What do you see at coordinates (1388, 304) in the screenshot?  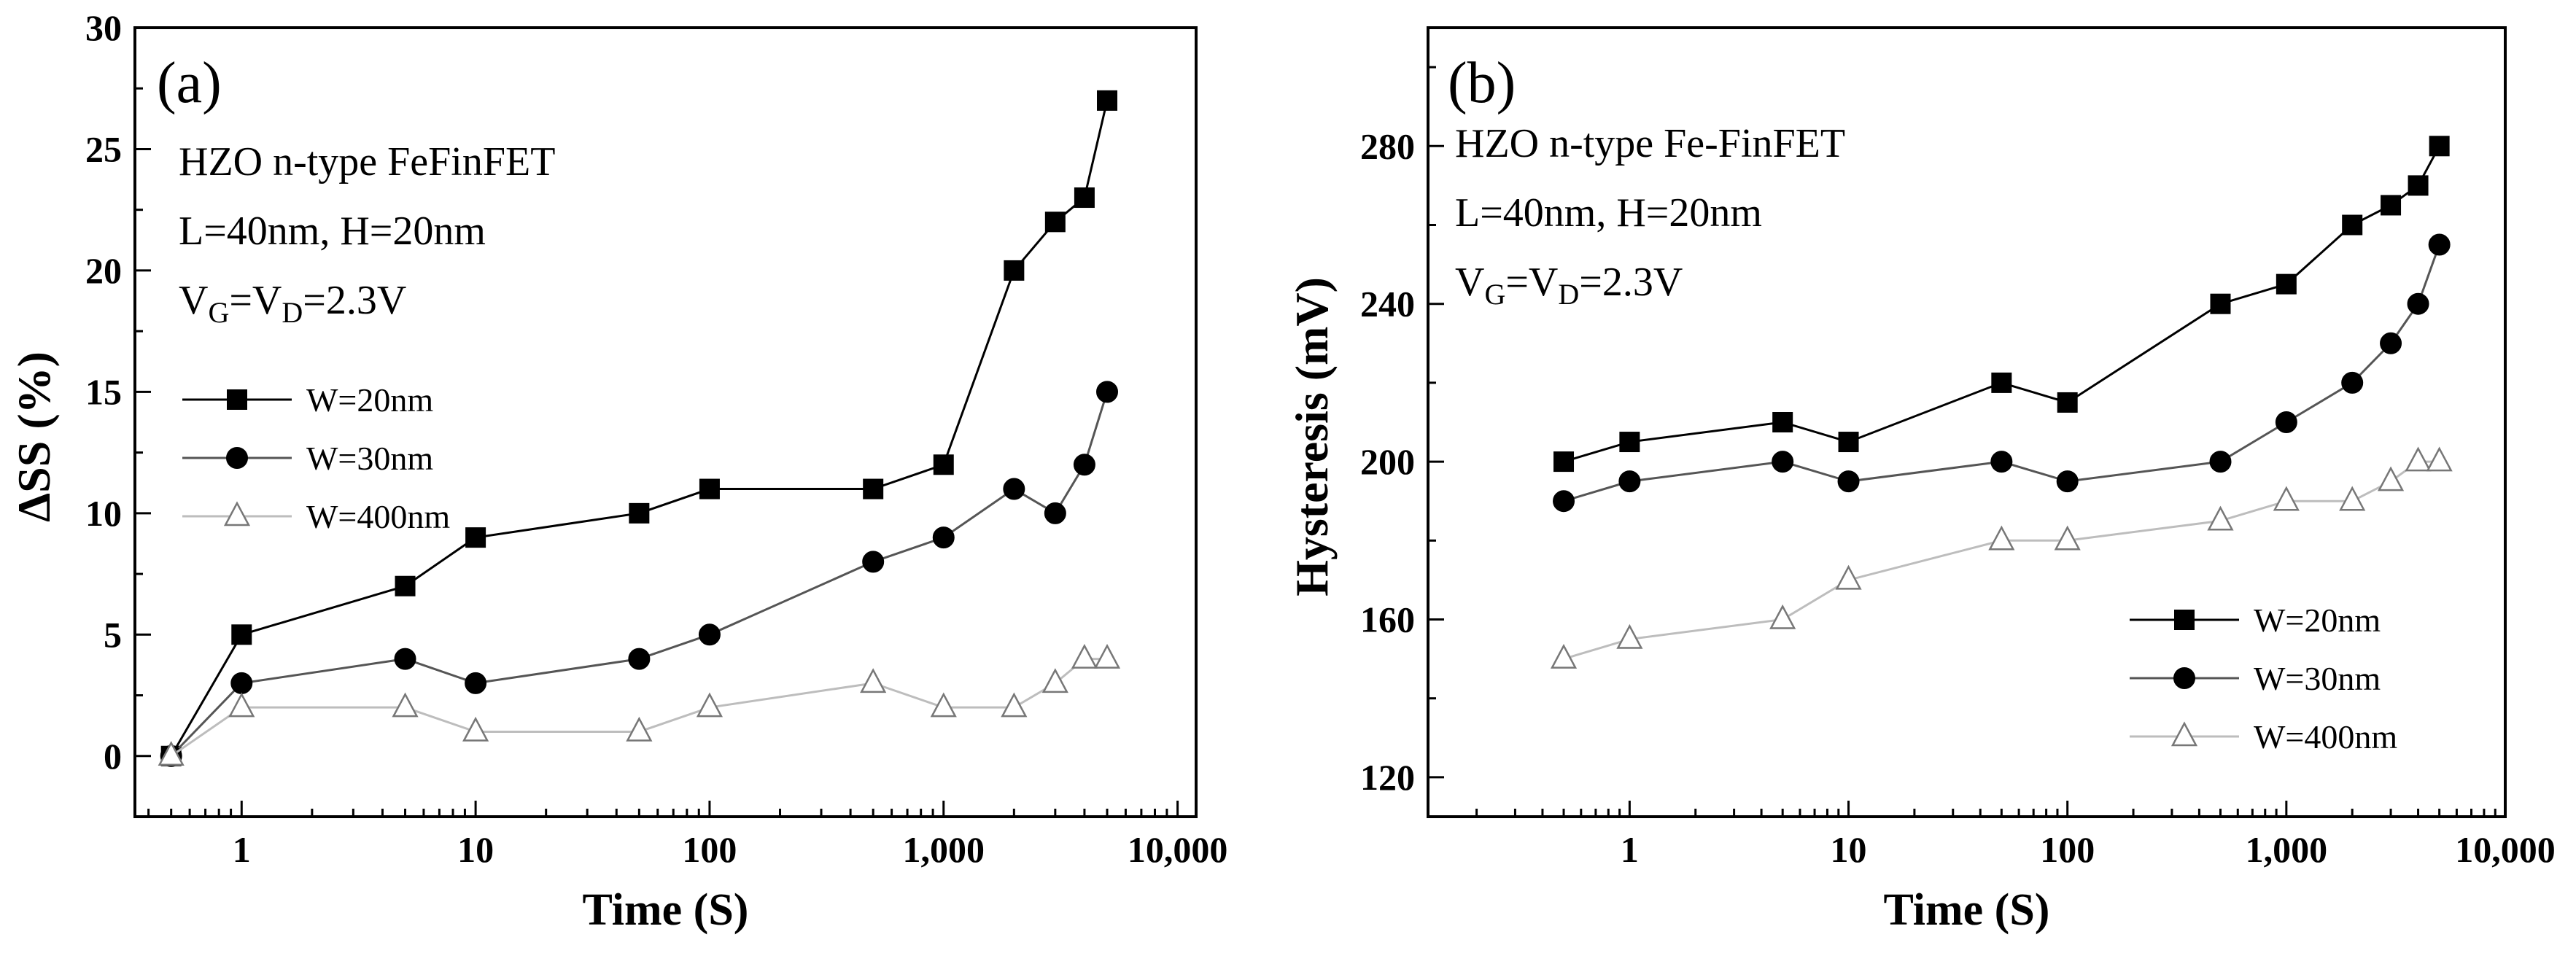 I see `y-tick-label: 240` at bounding box center [1388, 304].